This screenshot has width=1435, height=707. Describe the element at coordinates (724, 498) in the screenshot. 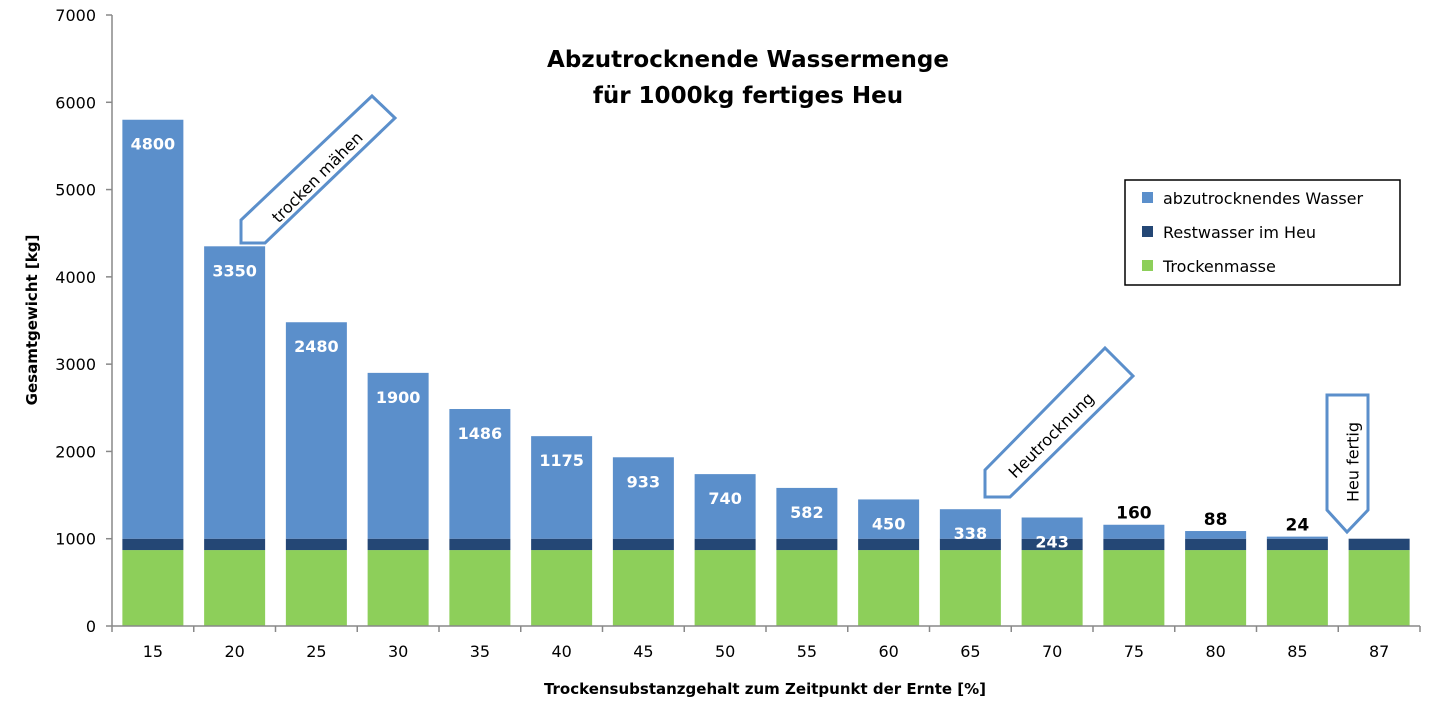

I see `data-label: 740` at that location.